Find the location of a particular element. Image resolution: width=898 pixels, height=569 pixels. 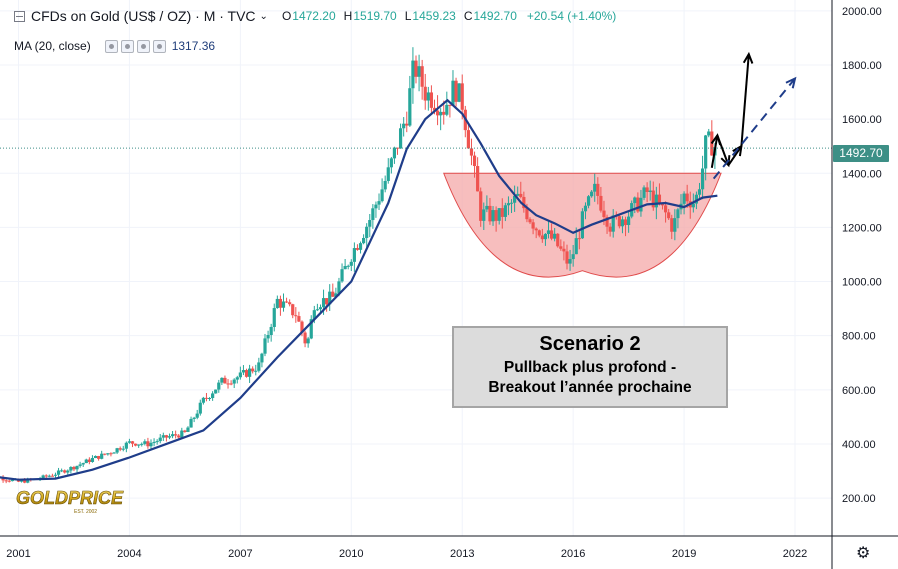

y-tick-label: 1200.00 is located at coordinates (862, 228).